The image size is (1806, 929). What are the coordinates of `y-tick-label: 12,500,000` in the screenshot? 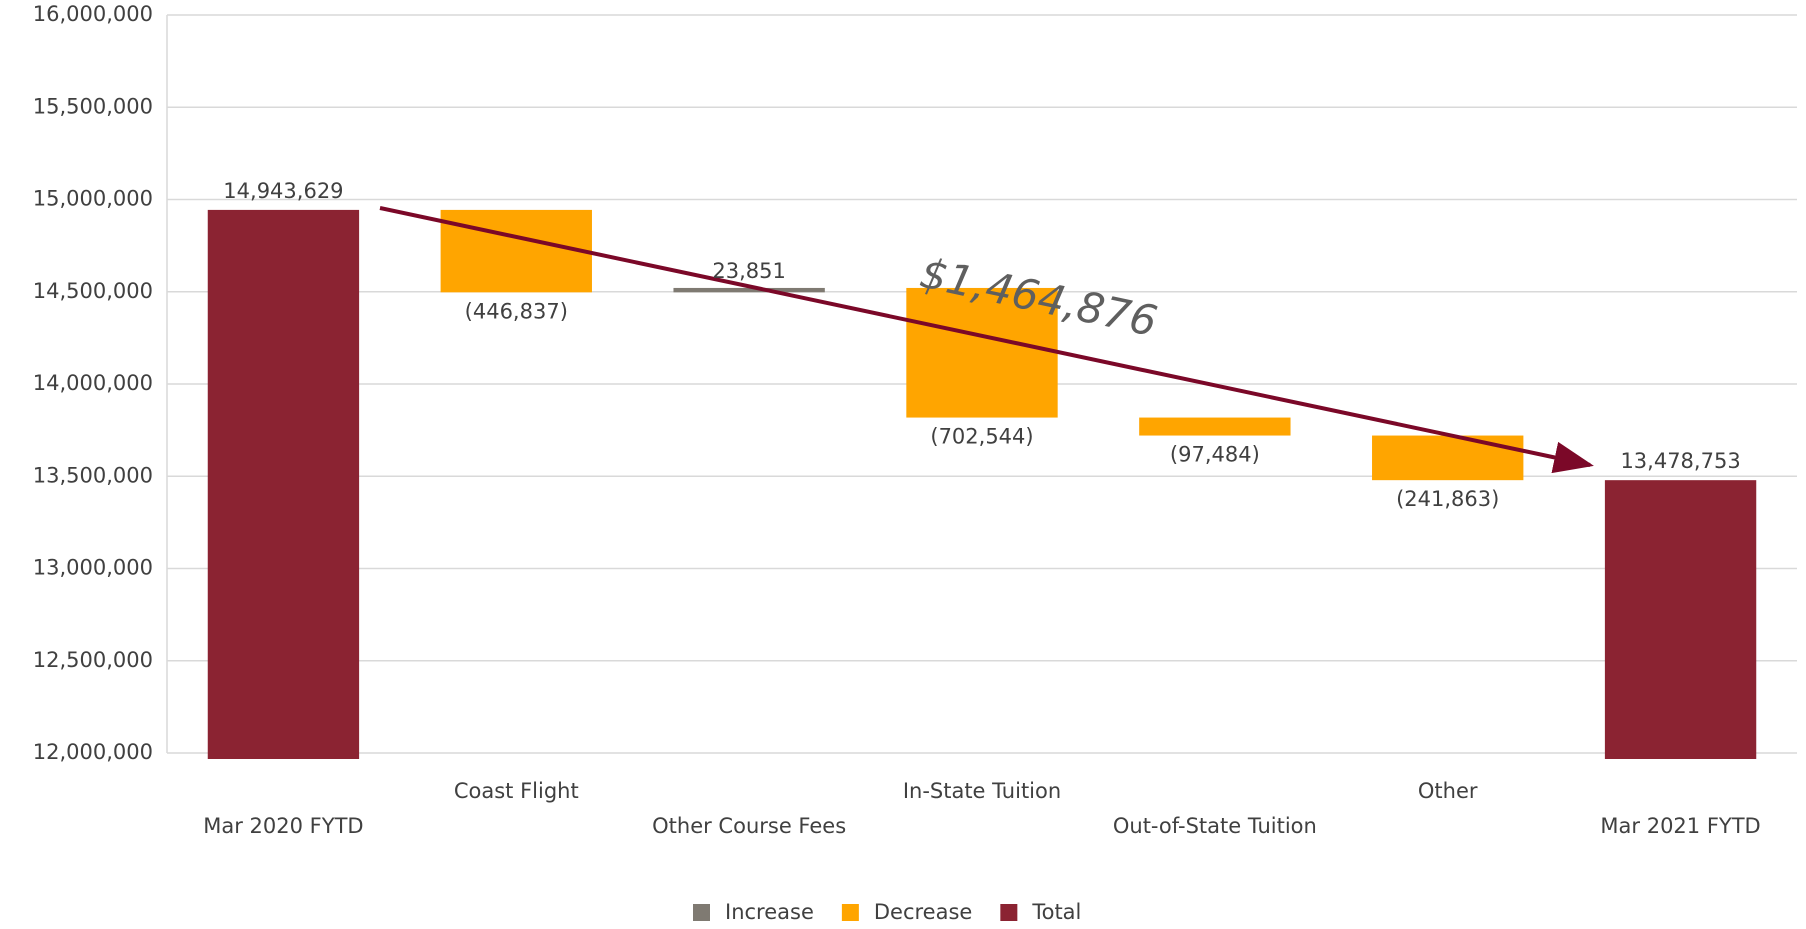 It's located at (93, 660).